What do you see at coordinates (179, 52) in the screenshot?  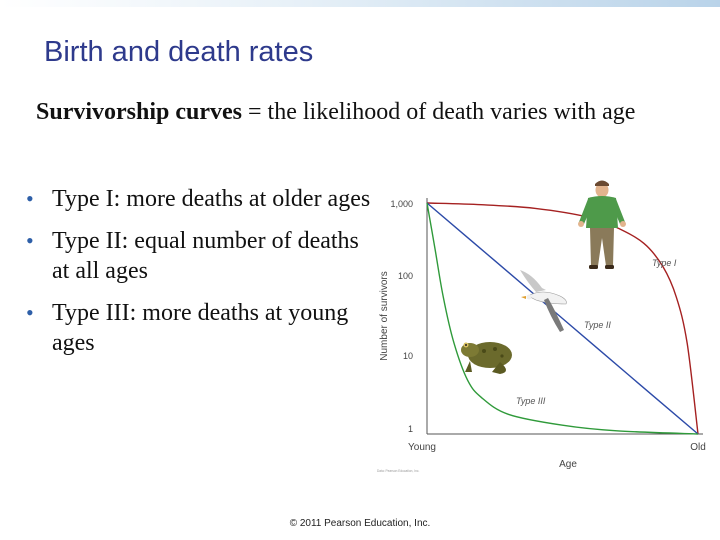 I see `slide-title: Birth and death rates` at bounding box center [179, 52].